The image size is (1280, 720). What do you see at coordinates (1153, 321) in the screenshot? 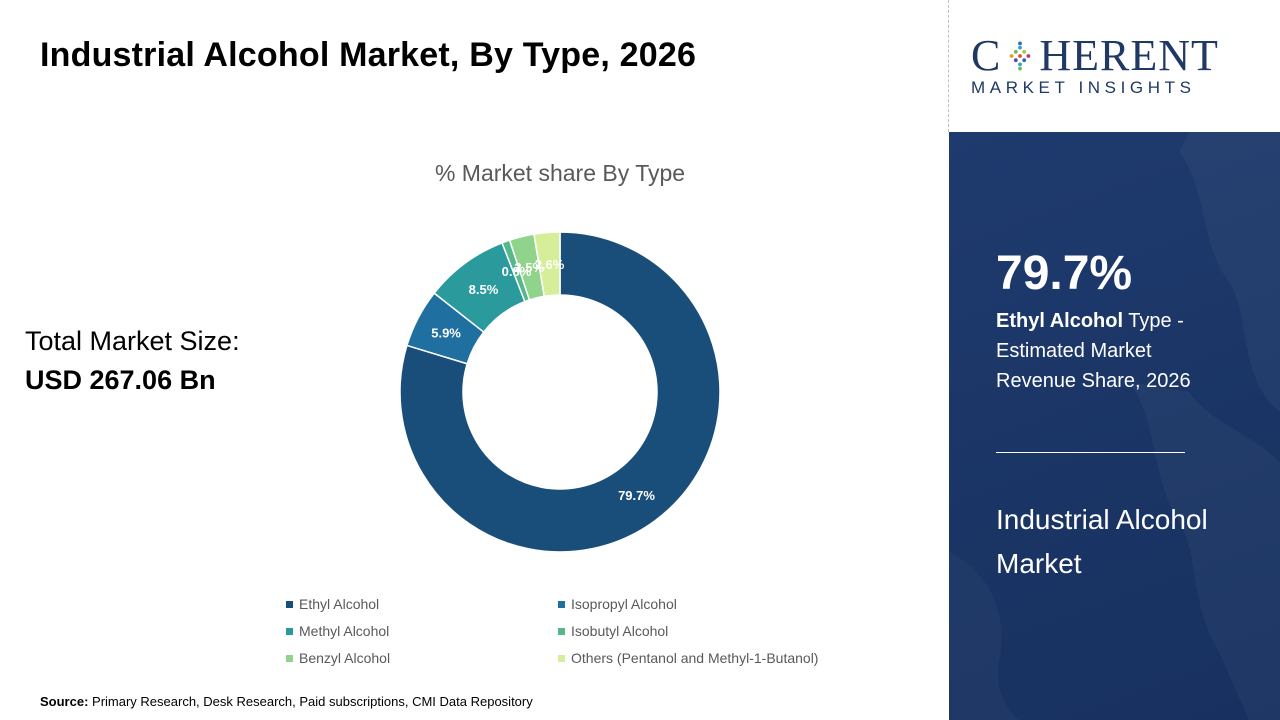
I see `highlight-segment-suffix: Type -` at bounding box center [1153, 321].